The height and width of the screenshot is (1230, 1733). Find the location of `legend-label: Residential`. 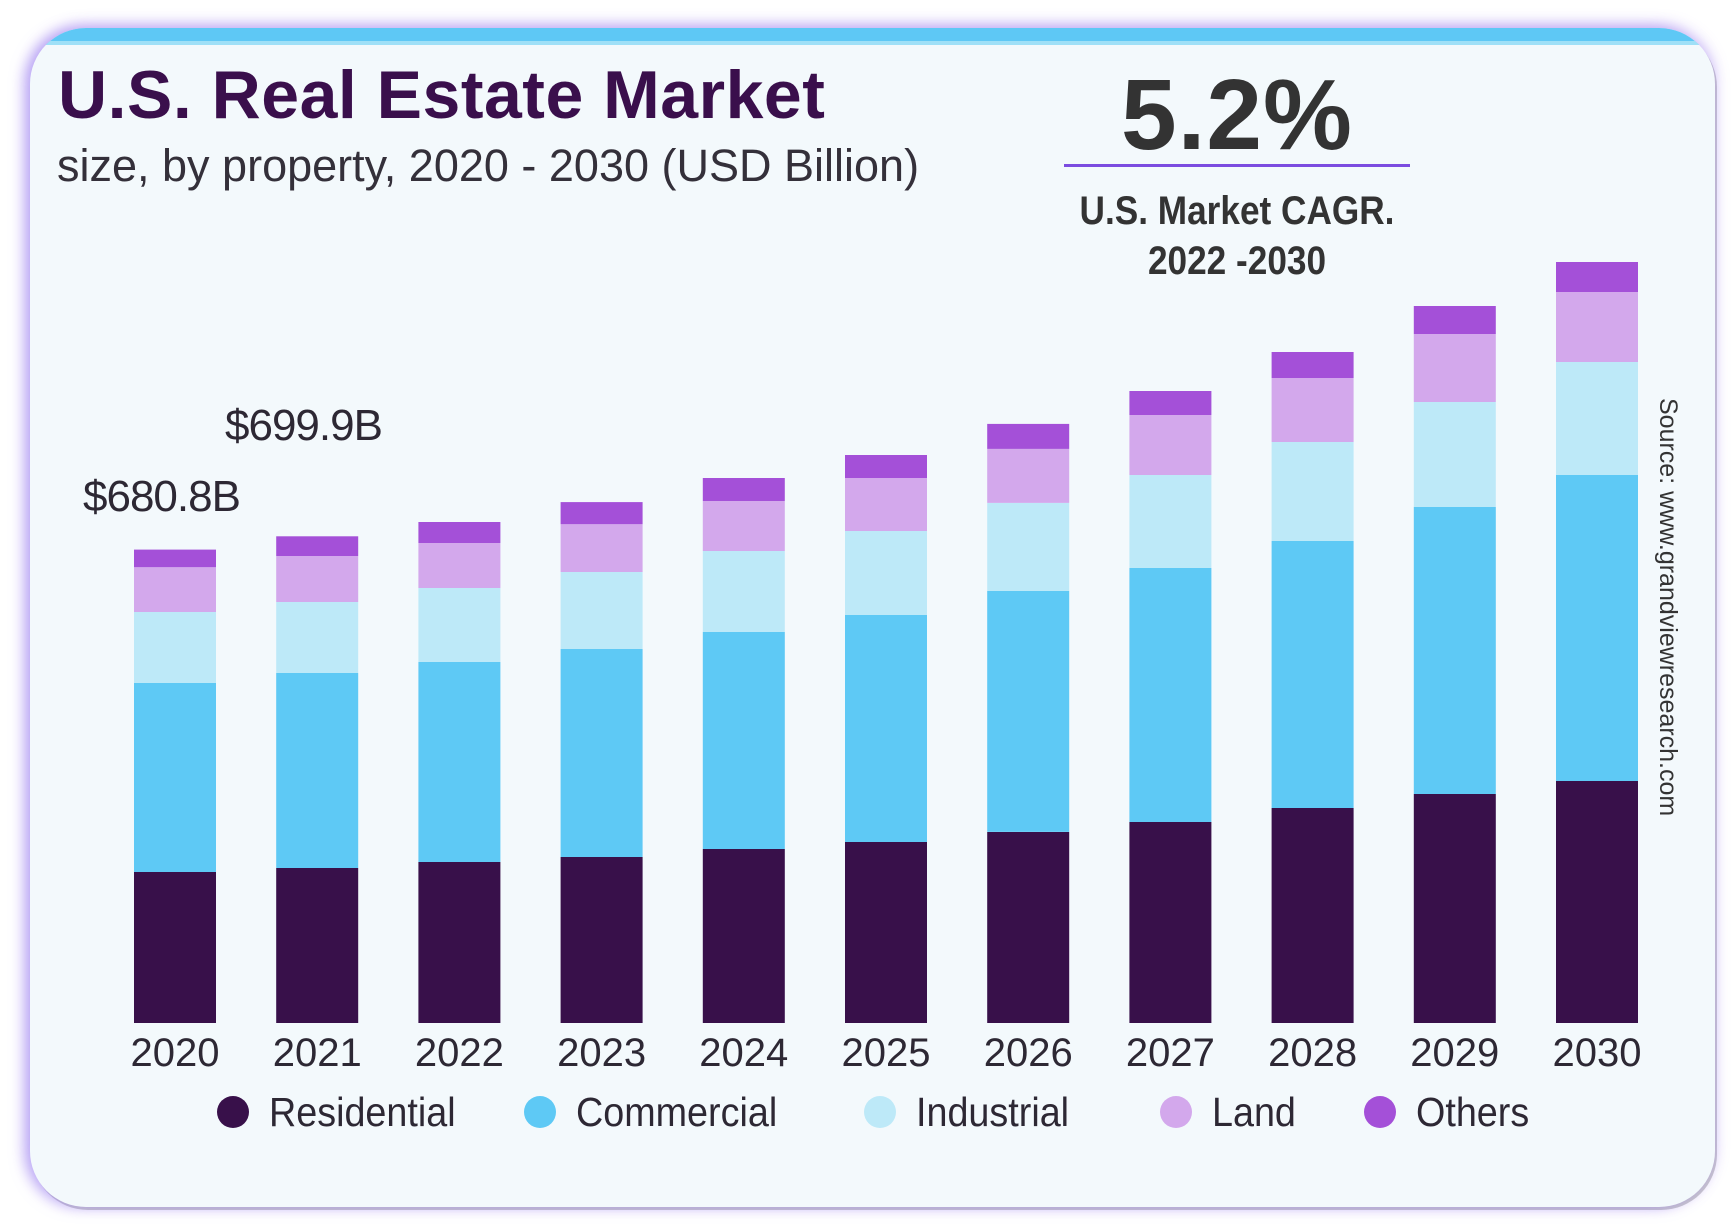

legend-label: Residential is located at coordinates (362, 1111).